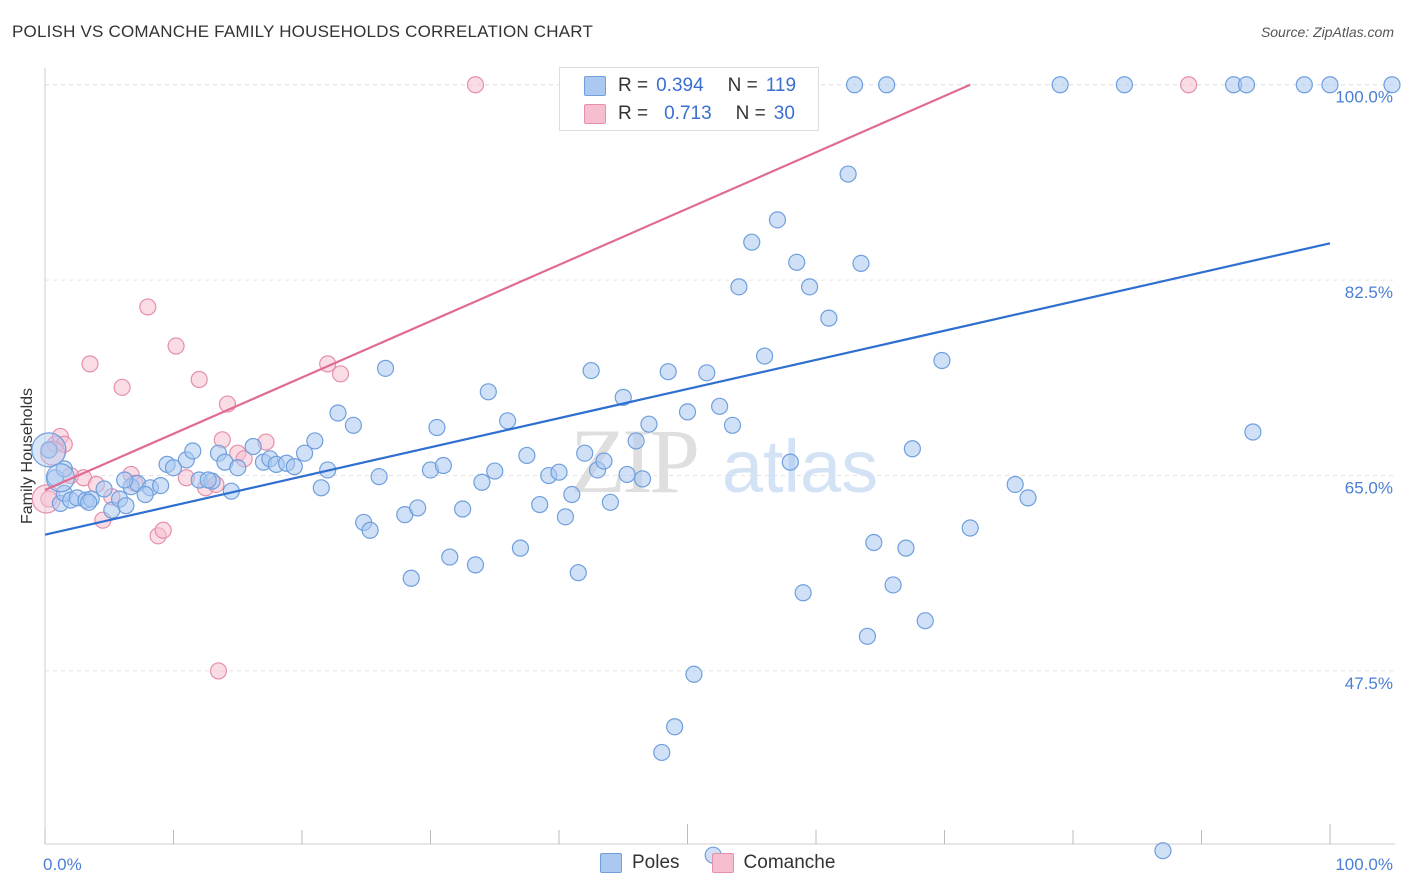 The width and height of the screenshot is (1406, 892). I want to click on y-tick-label: 47.5%, so click(1369, 683).